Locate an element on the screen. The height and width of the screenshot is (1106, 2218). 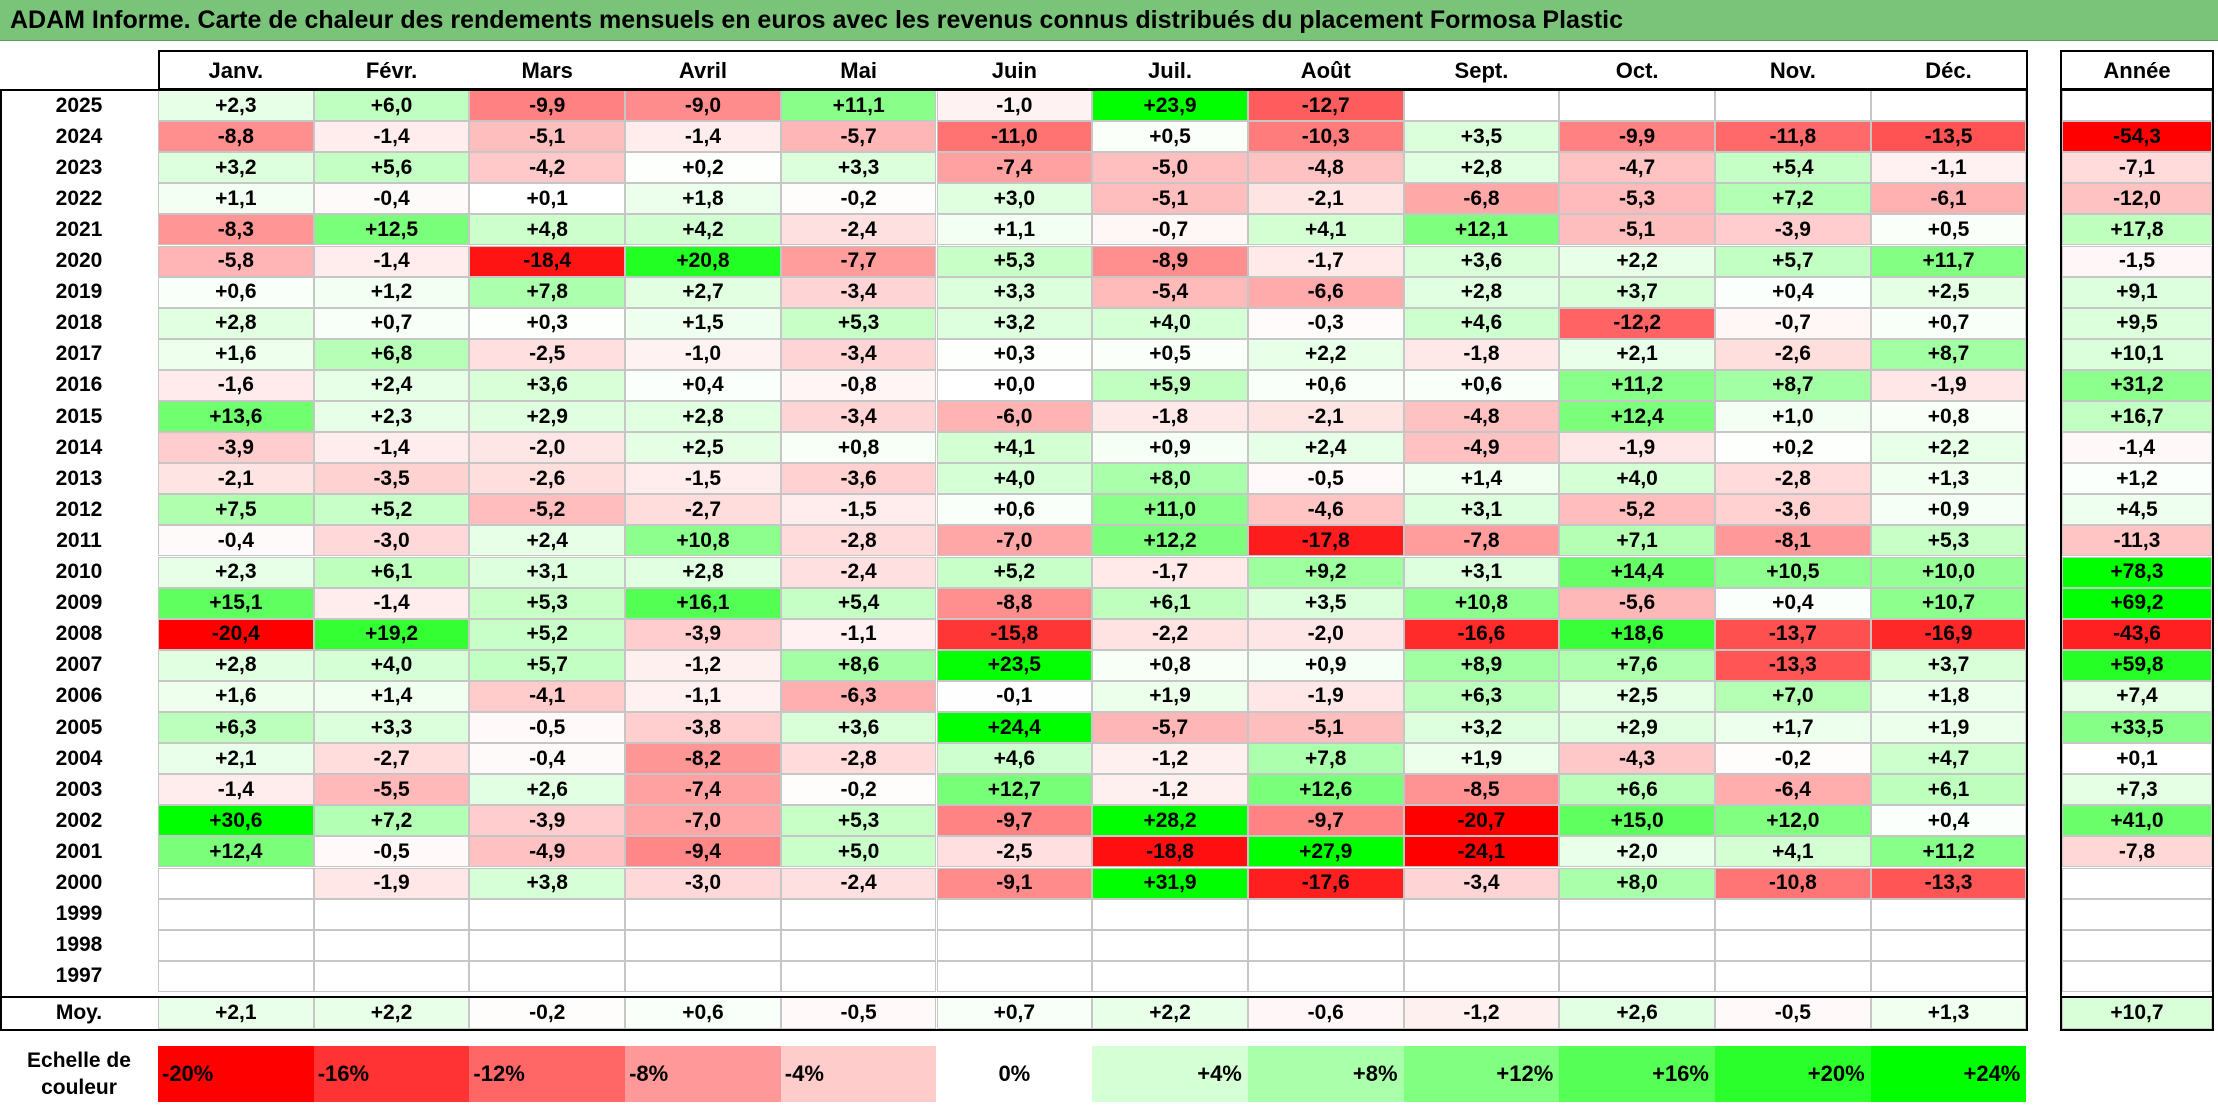
heatmap-cell: -3,5 is located at coordinates (391, 479).